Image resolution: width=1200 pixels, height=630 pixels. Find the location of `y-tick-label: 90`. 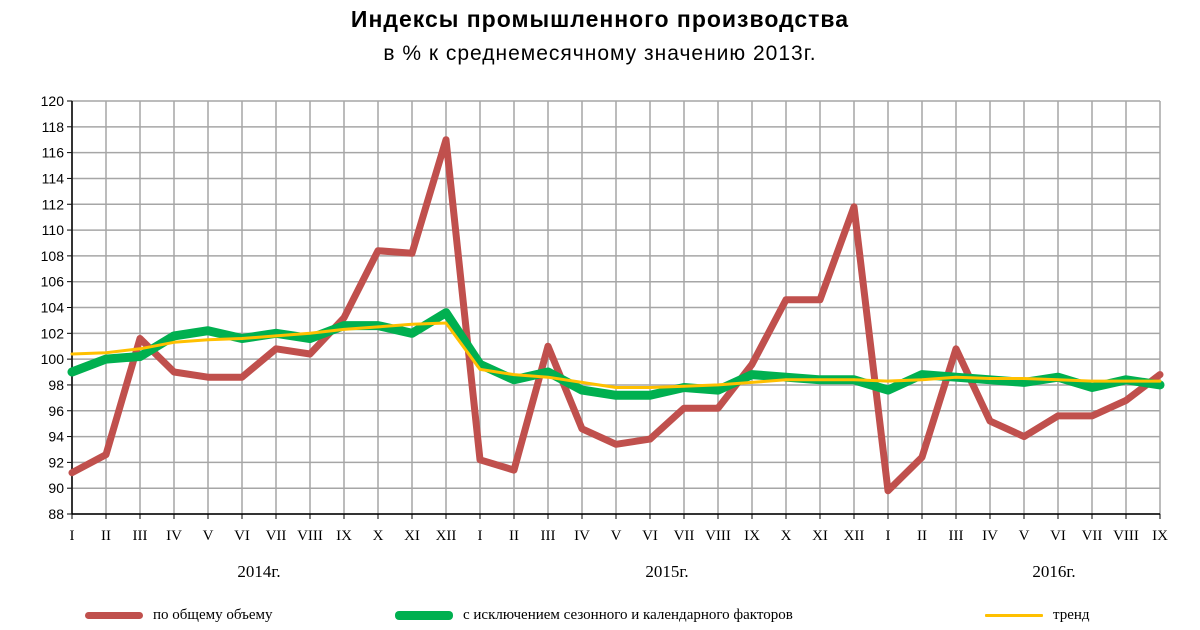

y-tick-label: 90 is located at coordinates (56, 488).